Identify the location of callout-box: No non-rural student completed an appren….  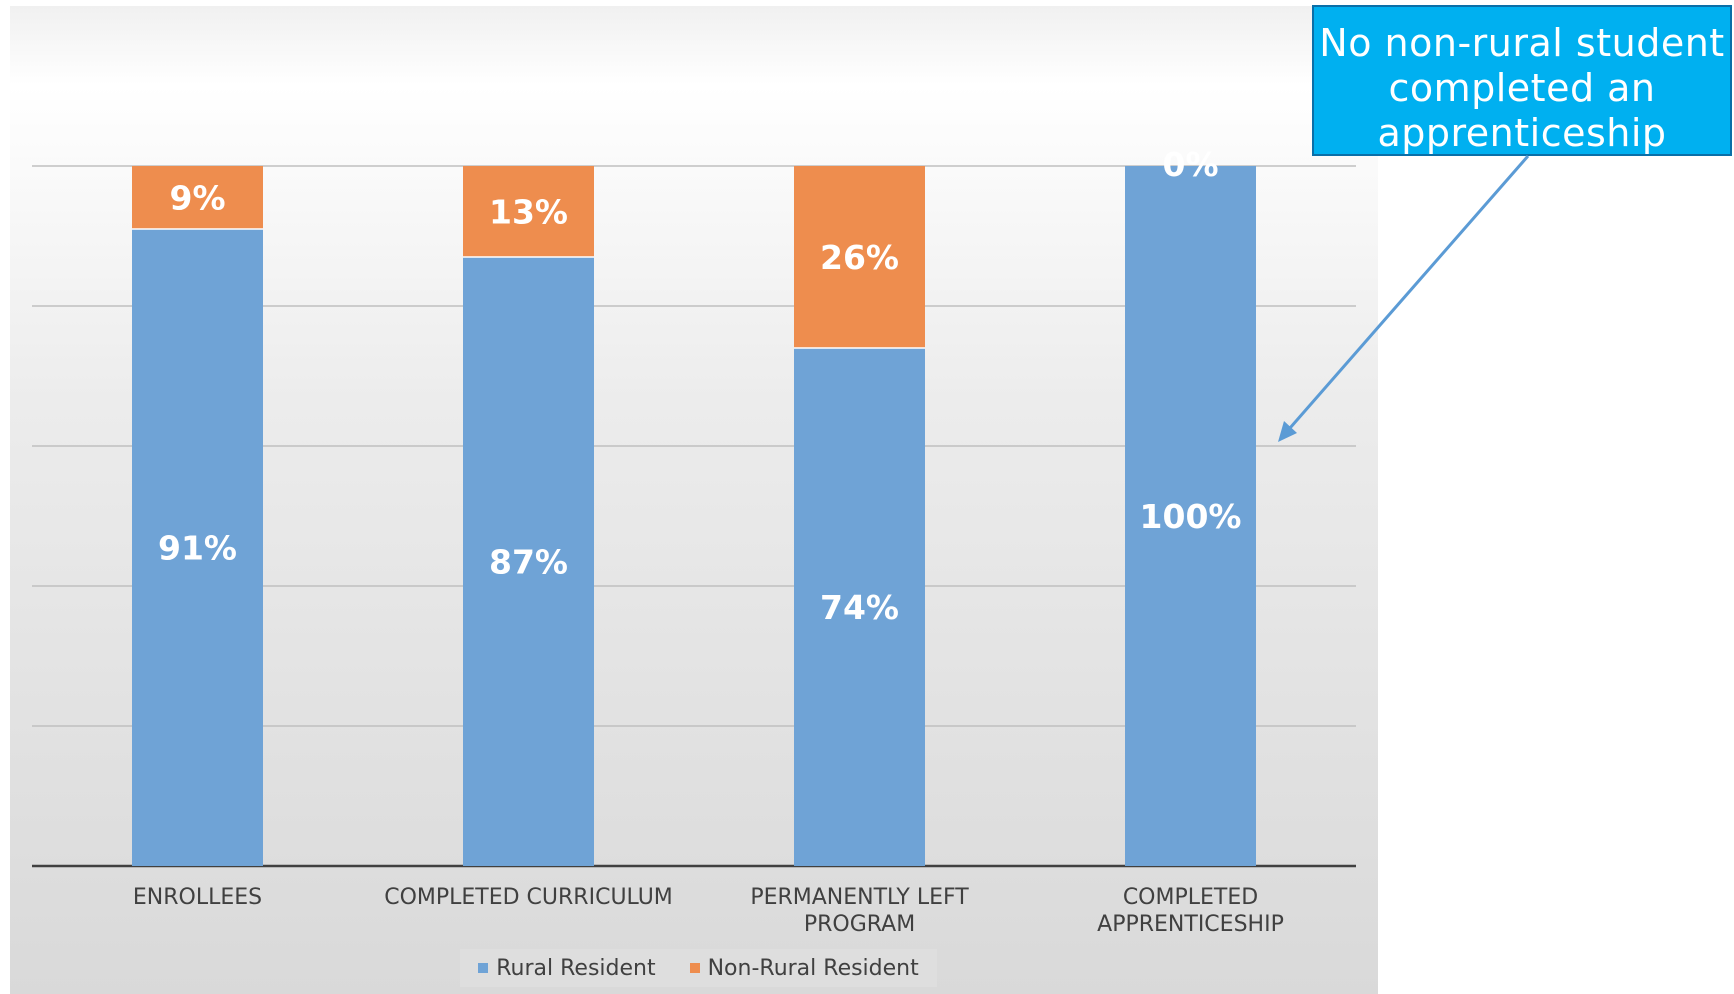
(1522, 80).